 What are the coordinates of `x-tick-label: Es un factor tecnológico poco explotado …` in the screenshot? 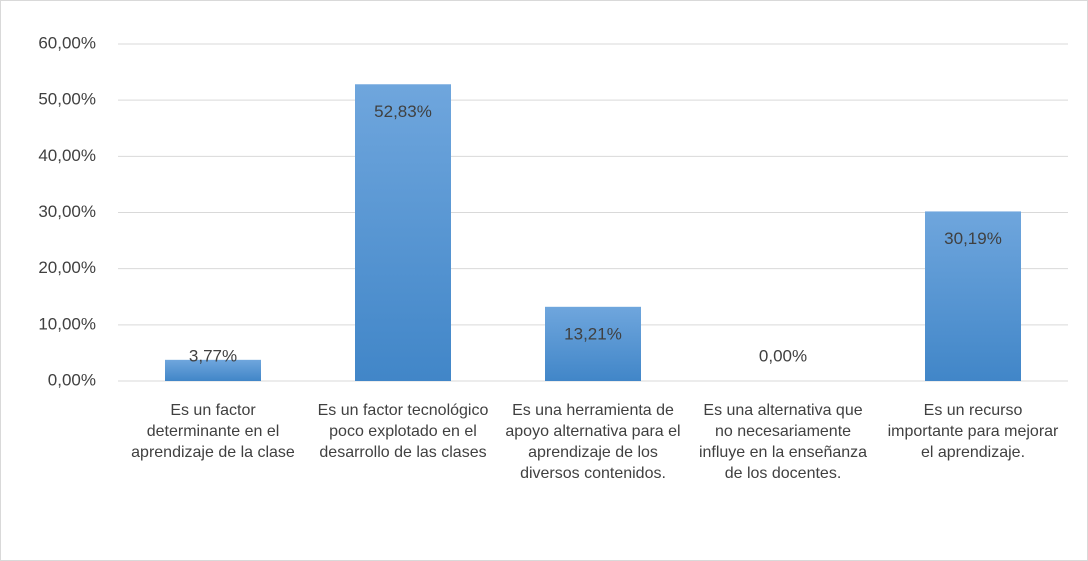 It's located at (403, 431).